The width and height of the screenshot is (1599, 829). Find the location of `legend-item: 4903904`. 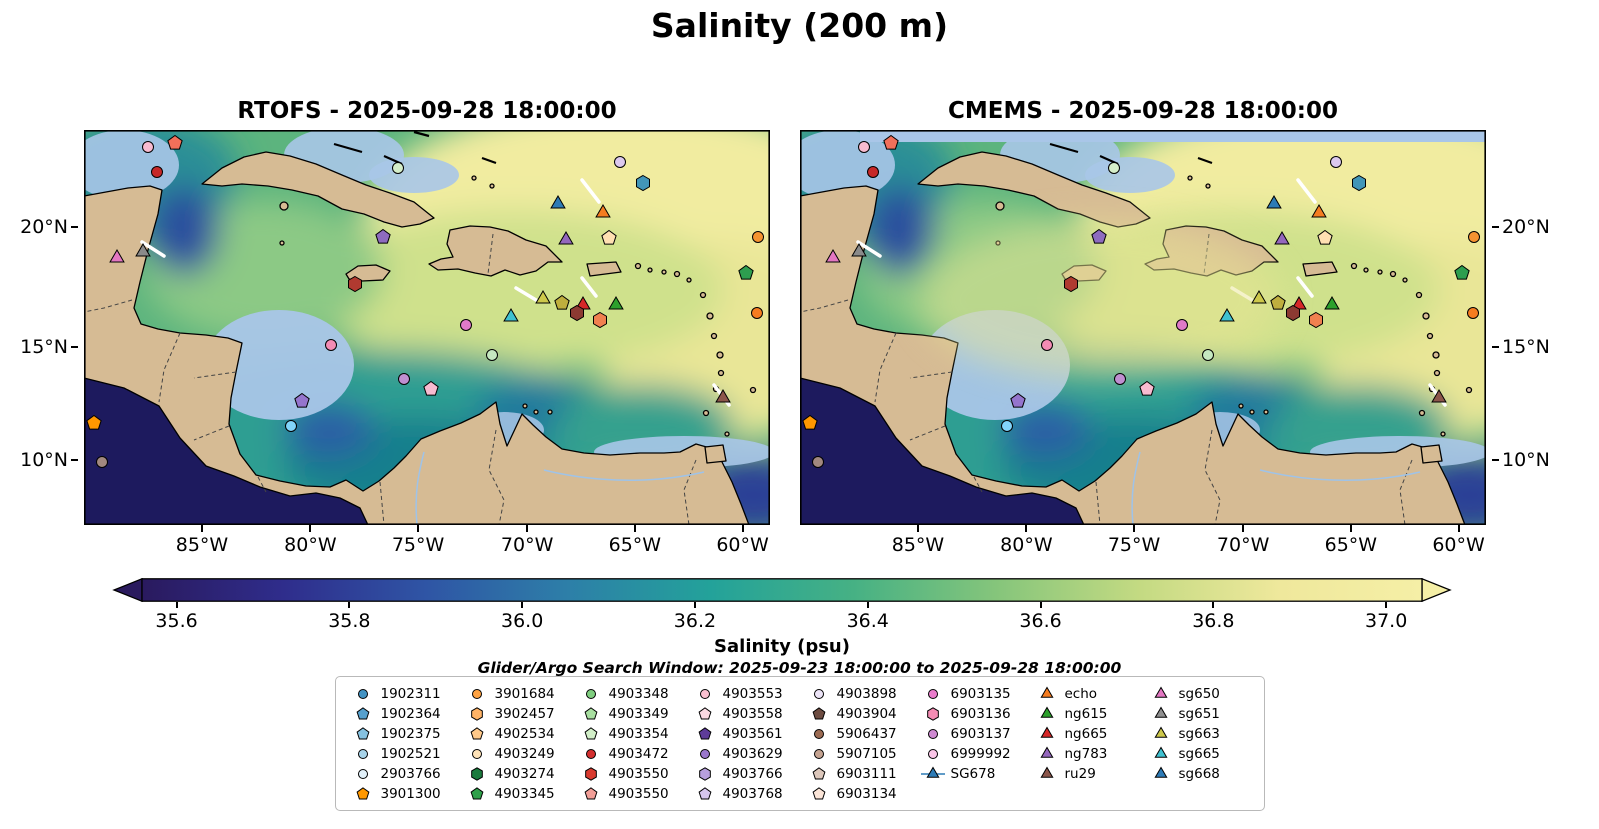

legend-item: 4903904 is located at coordinates (857, 713).